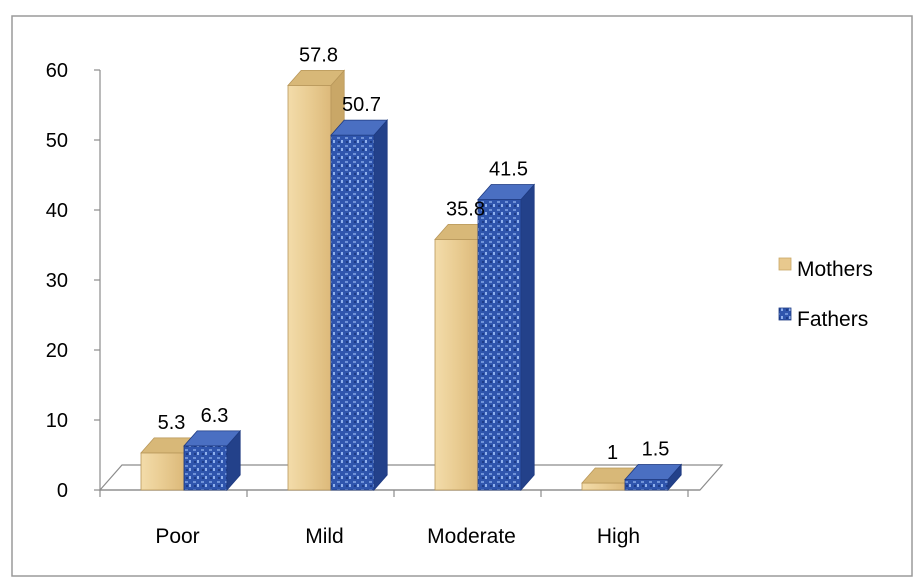  Describe the element at coordinates (785, 314) in the screenshot. I see `legend-swatch-fathers` at that location.